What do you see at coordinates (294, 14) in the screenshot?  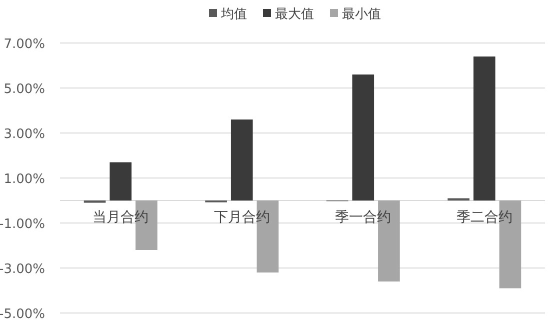 I see `legend-label: 最大值` at bounding box center [294, 14].